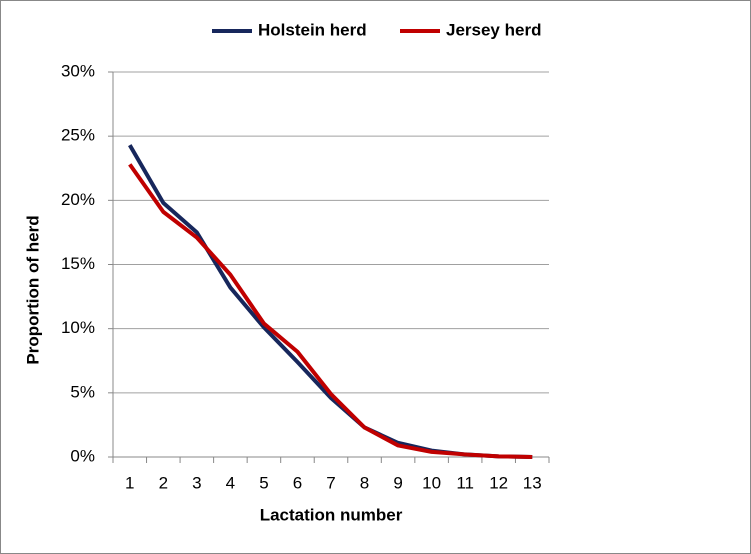 This screenshot has width=751, height=554. What do you see at coordinates (331, 514) in the screenshot?
I see `x-axis-title: Lactation number` at bounding box center [331, 514].